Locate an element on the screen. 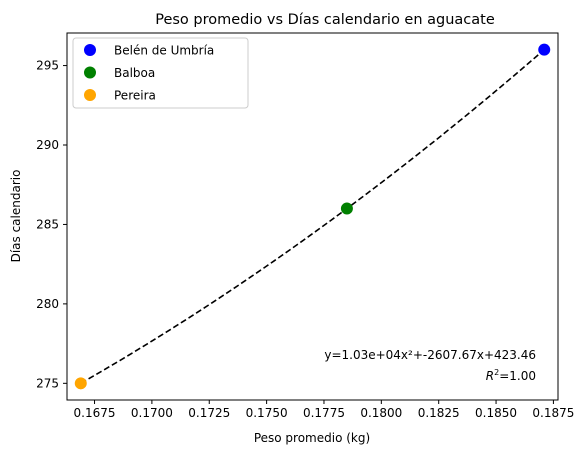 This screenshot has width=582, height=455. x-tick-label: 0.1800 is located at coordinates (381, 413).